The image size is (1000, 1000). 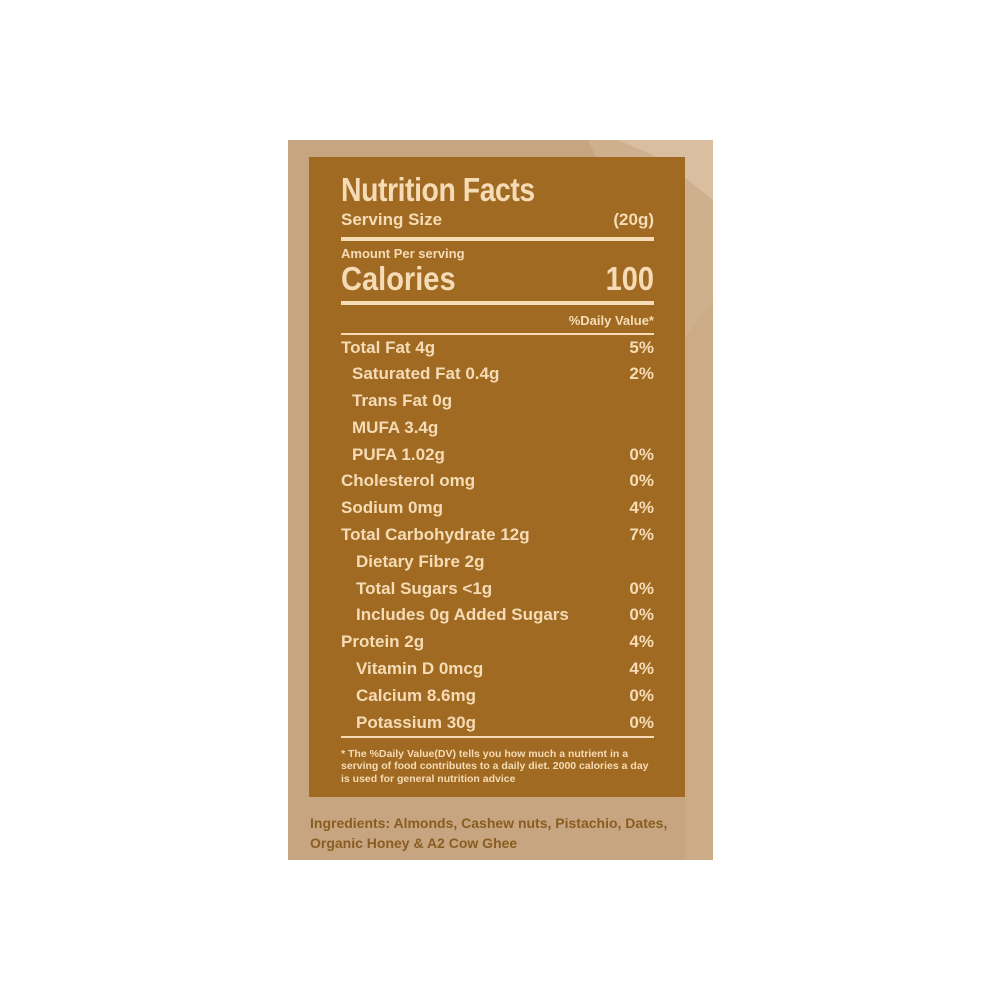 I want to click on nutrient-label: Trans Fat 0g, so click(x=402, y=401).